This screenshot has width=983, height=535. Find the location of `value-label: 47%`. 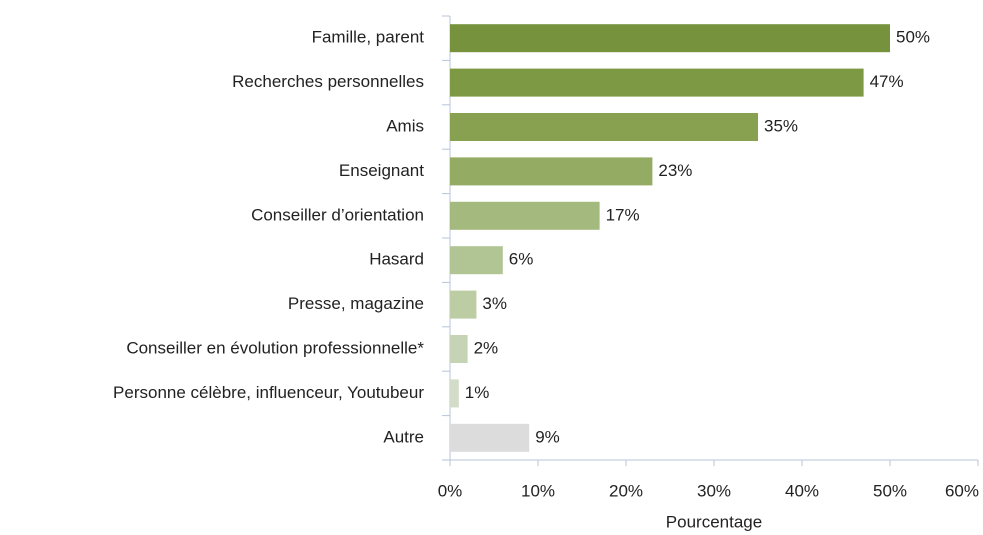

value-label: 47% is located at coordinates (887, 81).